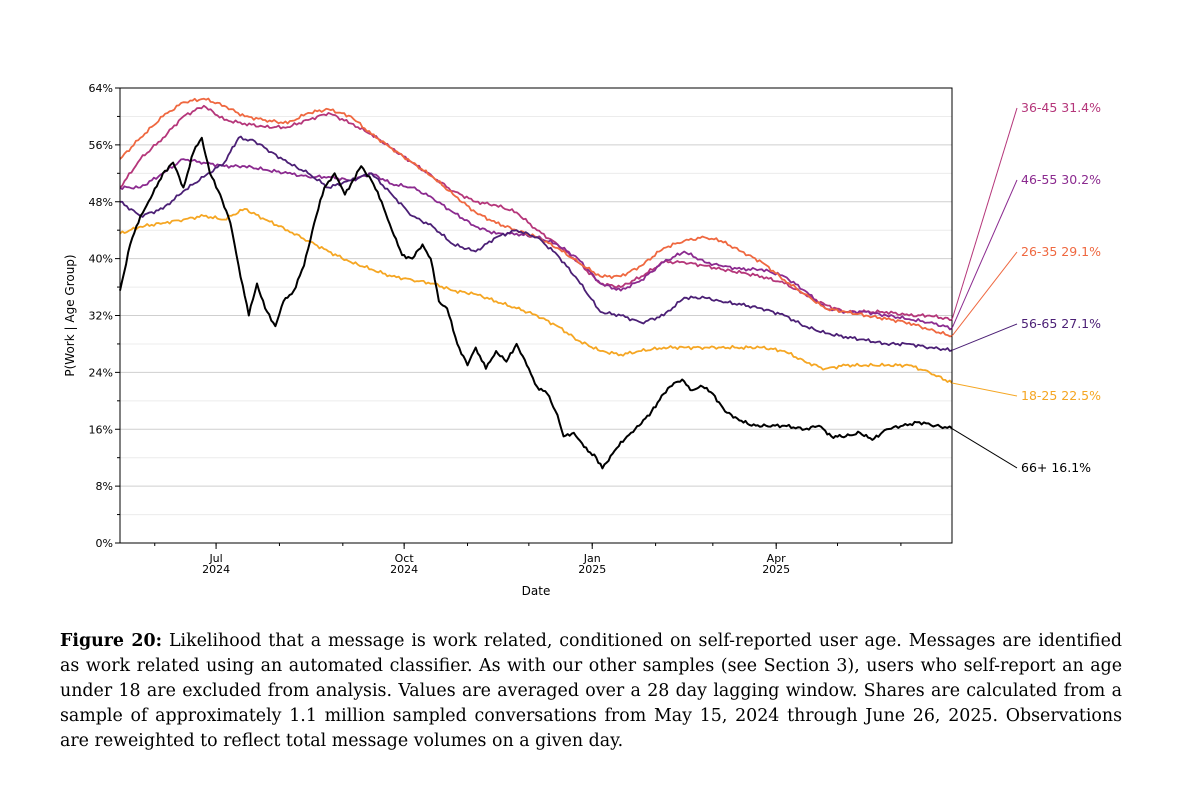  What do you see at coordinates (101, 259) in the screenshot?
I see `y-tick-label: 40%` at bounding box center [101, 259].